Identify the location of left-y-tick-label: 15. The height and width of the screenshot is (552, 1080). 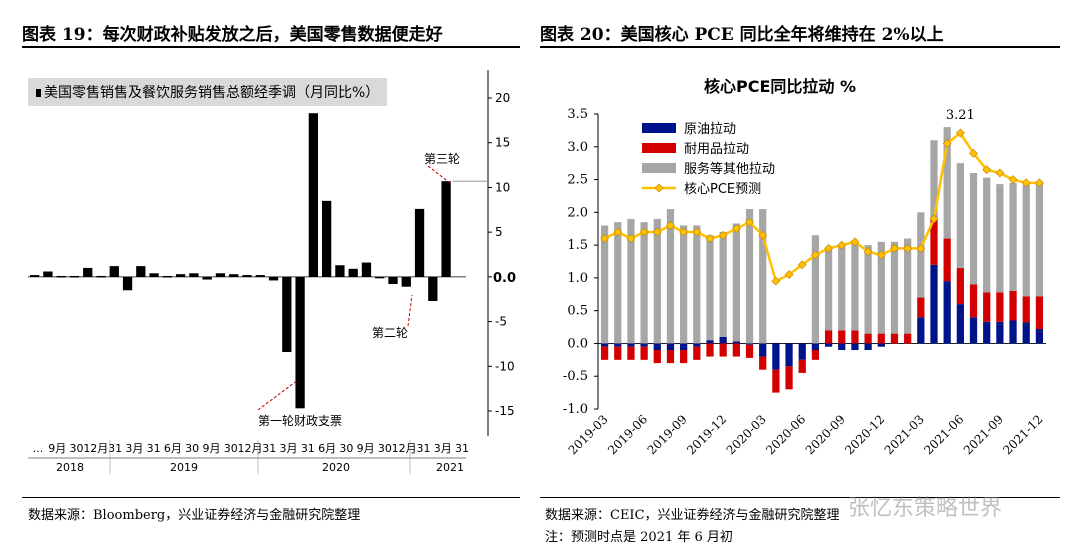
(502, 143).